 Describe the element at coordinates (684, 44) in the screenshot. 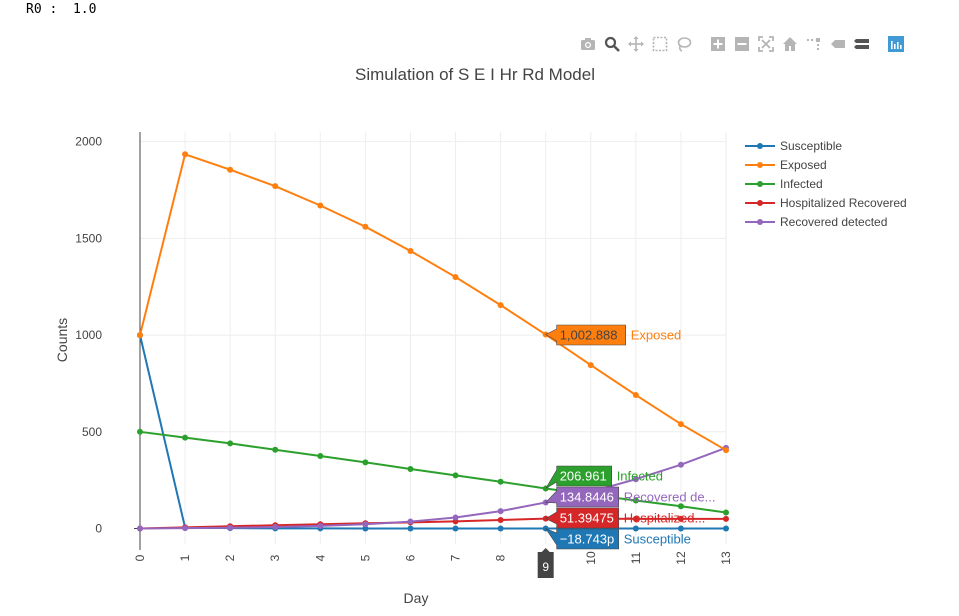

I see `lasso-select-icon` at that location.